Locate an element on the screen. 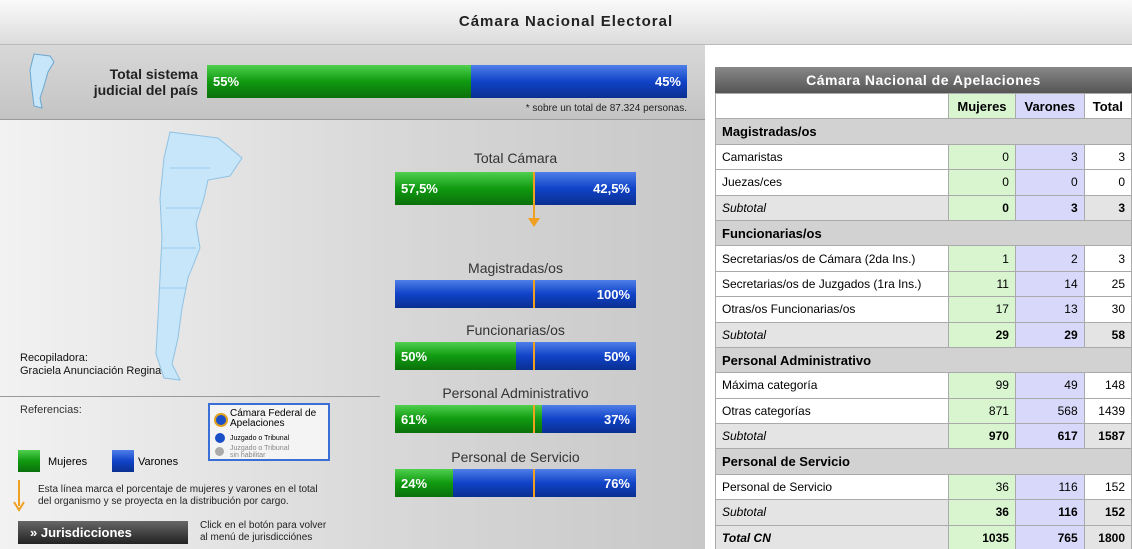 The height and width of the screenshot is (549, 1132). title: Cámara Nacional Electoral is located at coordinates (566, 21).